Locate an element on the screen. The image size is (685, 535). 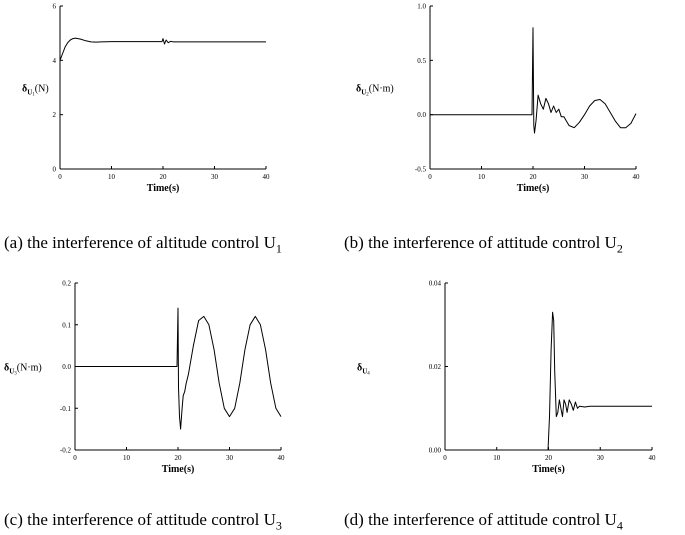
y-axis-label: δU3(N·m) is located at coordinates (23, 370).